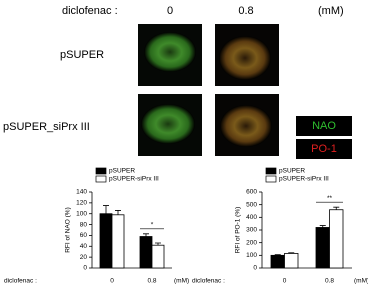  Describe the element at coordinates (152, 225) in the screenshot. I see `significance: *` at that location.